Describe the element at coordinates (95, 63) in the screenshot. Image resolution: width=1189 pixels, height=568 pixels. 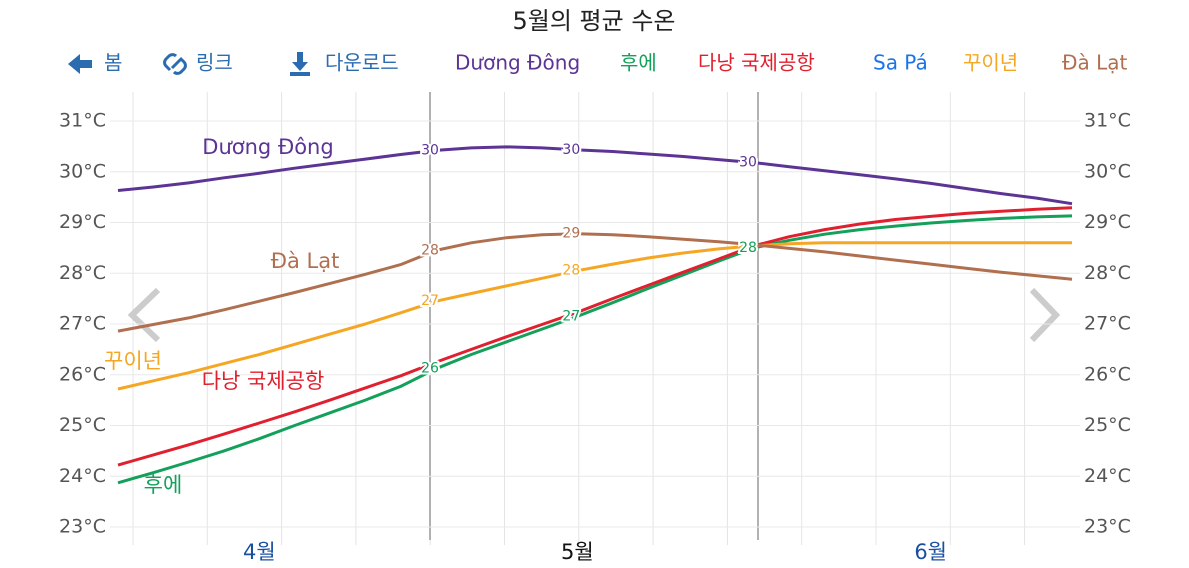
I see `back-button: 봄` at that location.